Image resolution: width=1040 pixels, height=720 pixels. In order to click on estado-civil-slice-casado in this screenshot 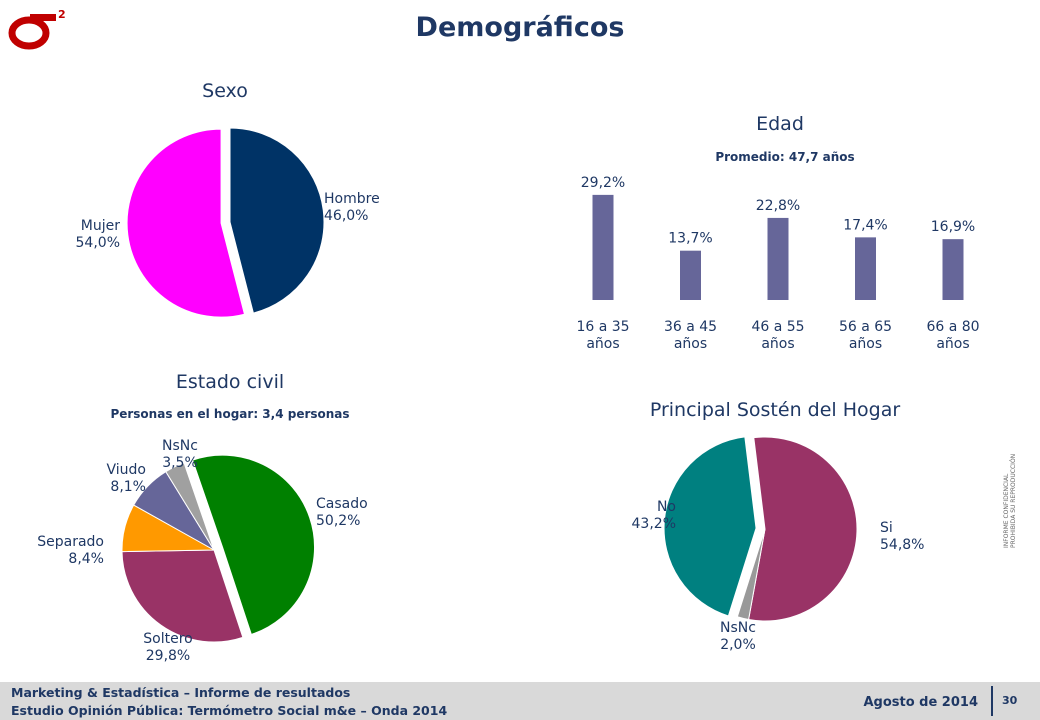, I will do `click(253, 545)`.